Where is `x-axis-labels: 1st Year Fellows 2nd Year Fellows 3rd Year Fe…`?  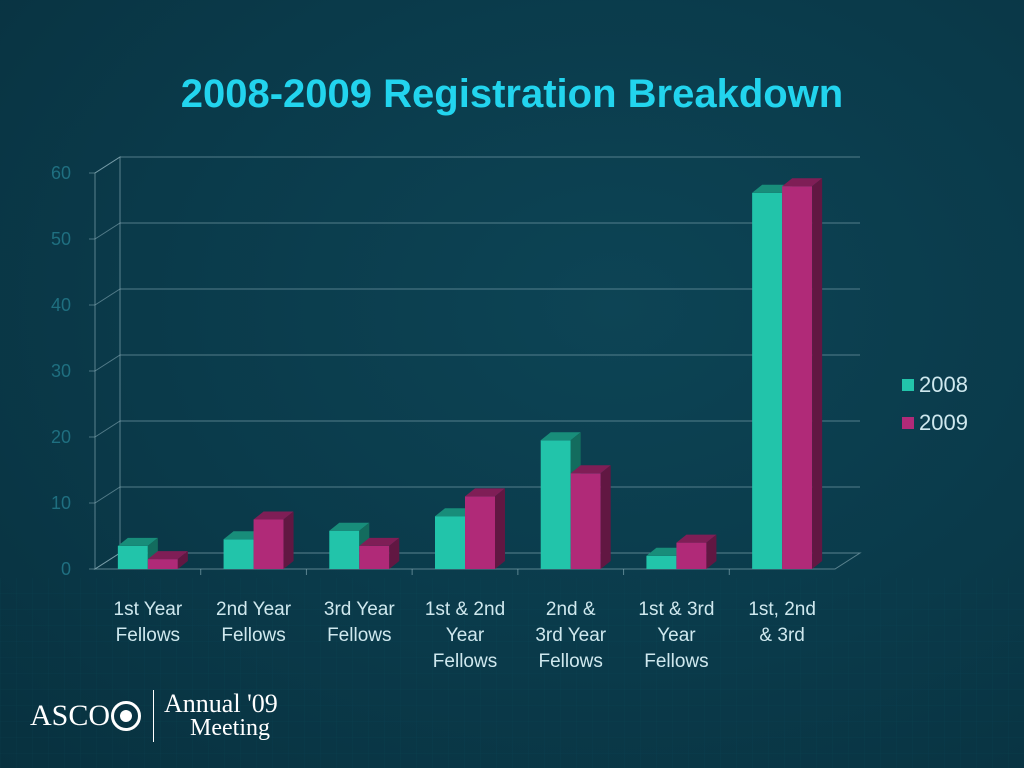 x-axis-labels: 1st Year Fellows 2nd Year Fellows 3rd Year Fe… is located at coordinates (465, 620).